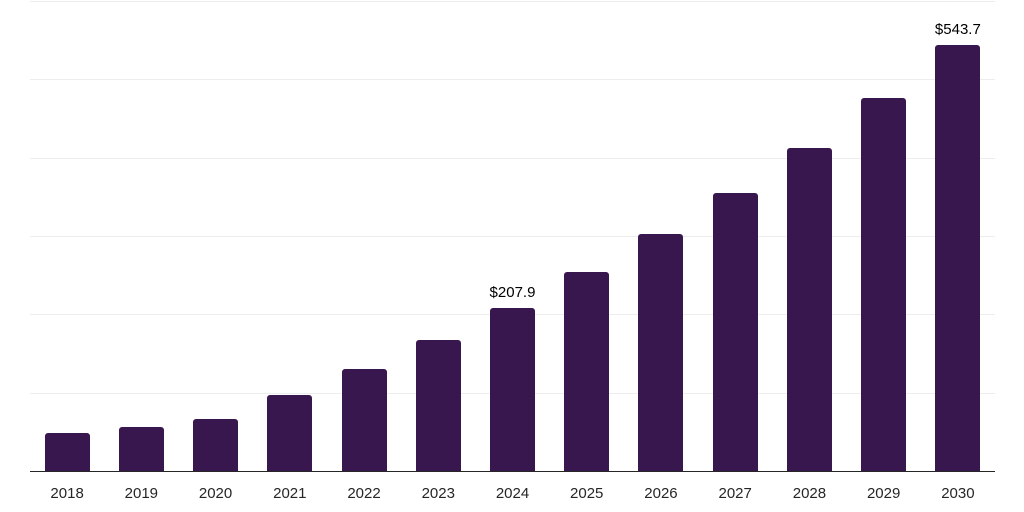 Image resolution: width=1024 pixels, height=512 pixels. I want to click on x-tick-label-2029: 2029, so click(883, 493).